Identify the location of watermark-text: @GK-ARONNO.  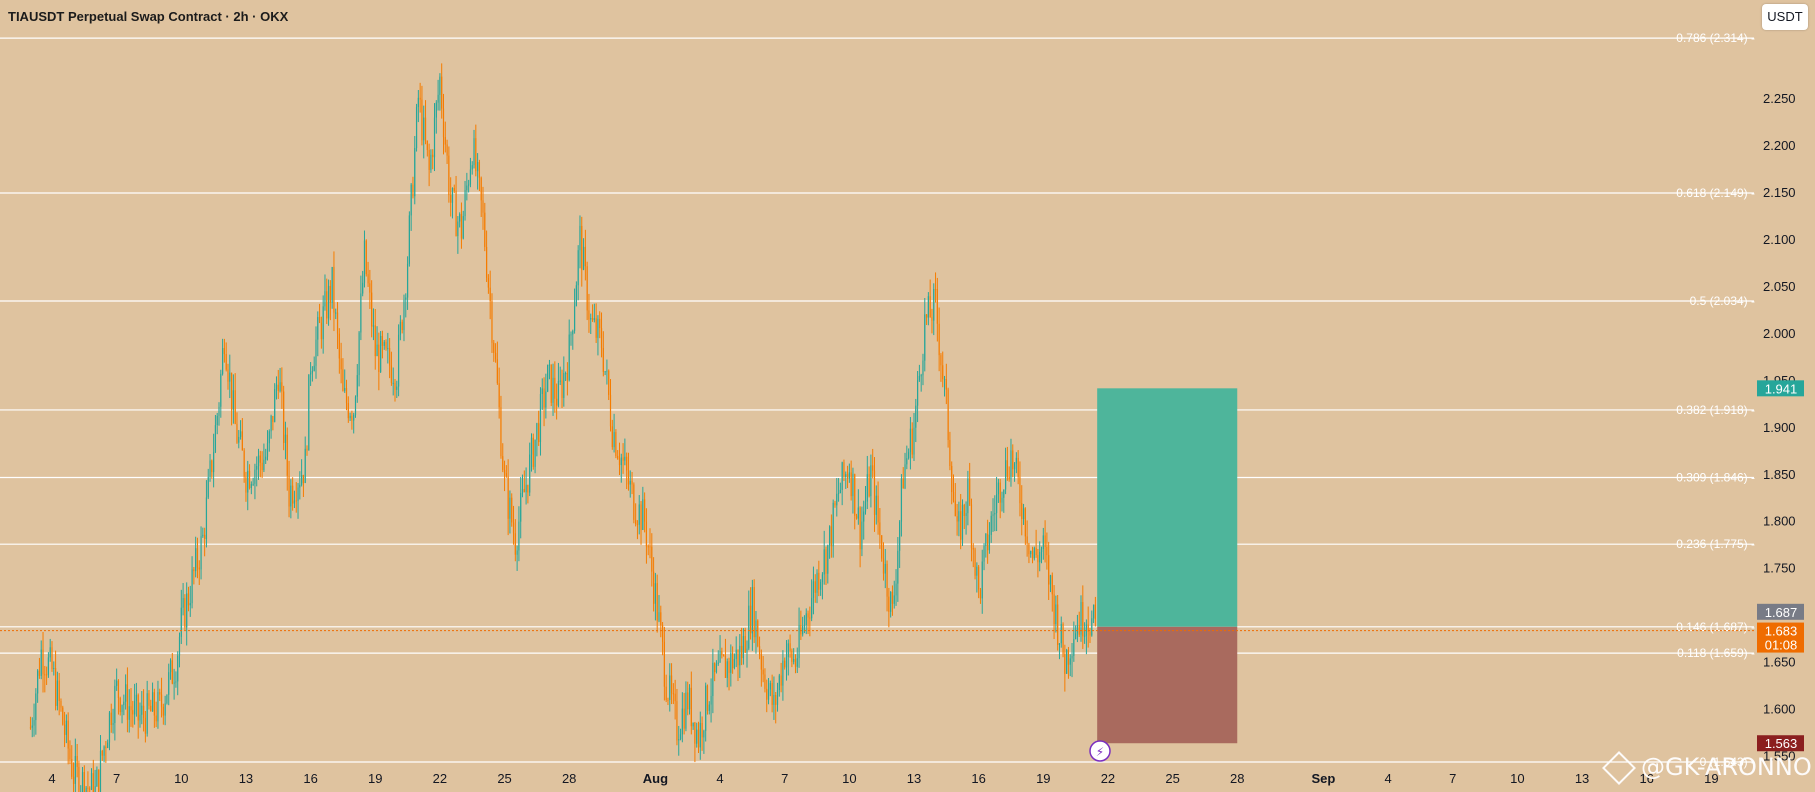
(1726, 767).